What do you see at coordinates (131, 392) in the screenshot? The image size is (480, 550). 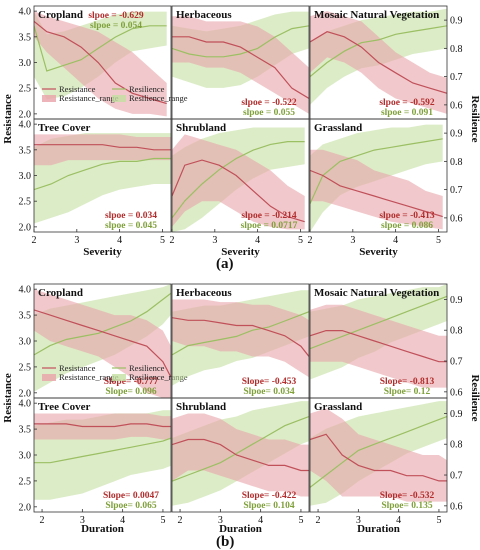 I see `slope-resilience-label: Slope= 0.096` at bounding box center [131, 392].